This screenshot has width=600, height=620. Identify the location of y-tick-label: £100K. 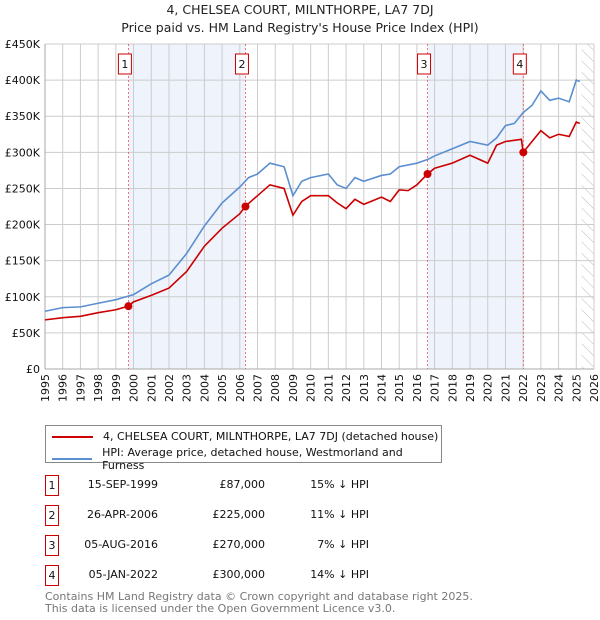
(23, 297).